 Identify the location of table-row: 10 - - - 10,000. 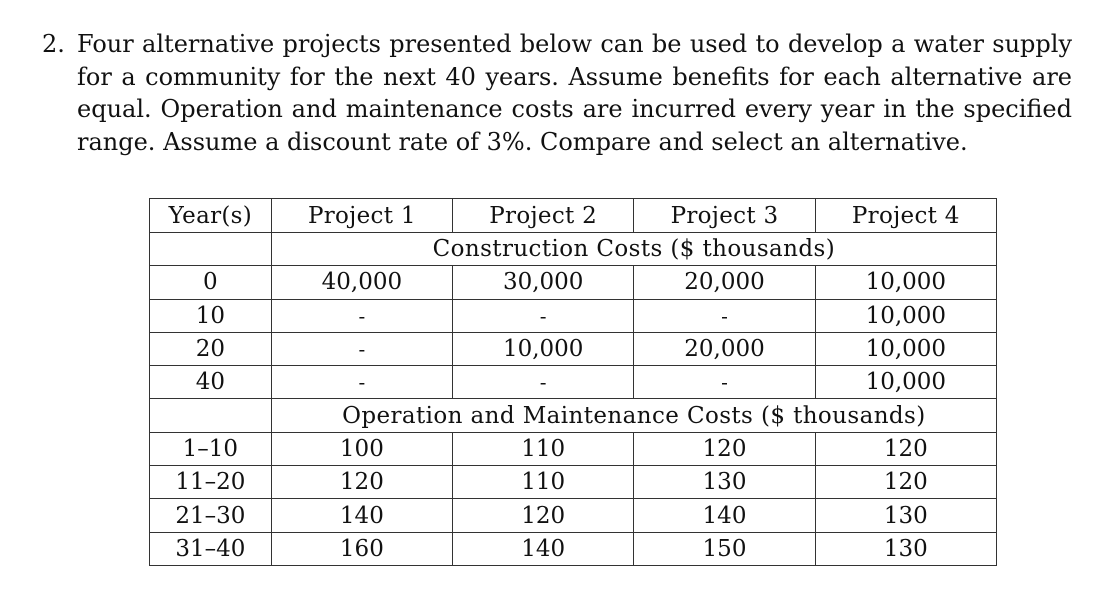
(573, 315).